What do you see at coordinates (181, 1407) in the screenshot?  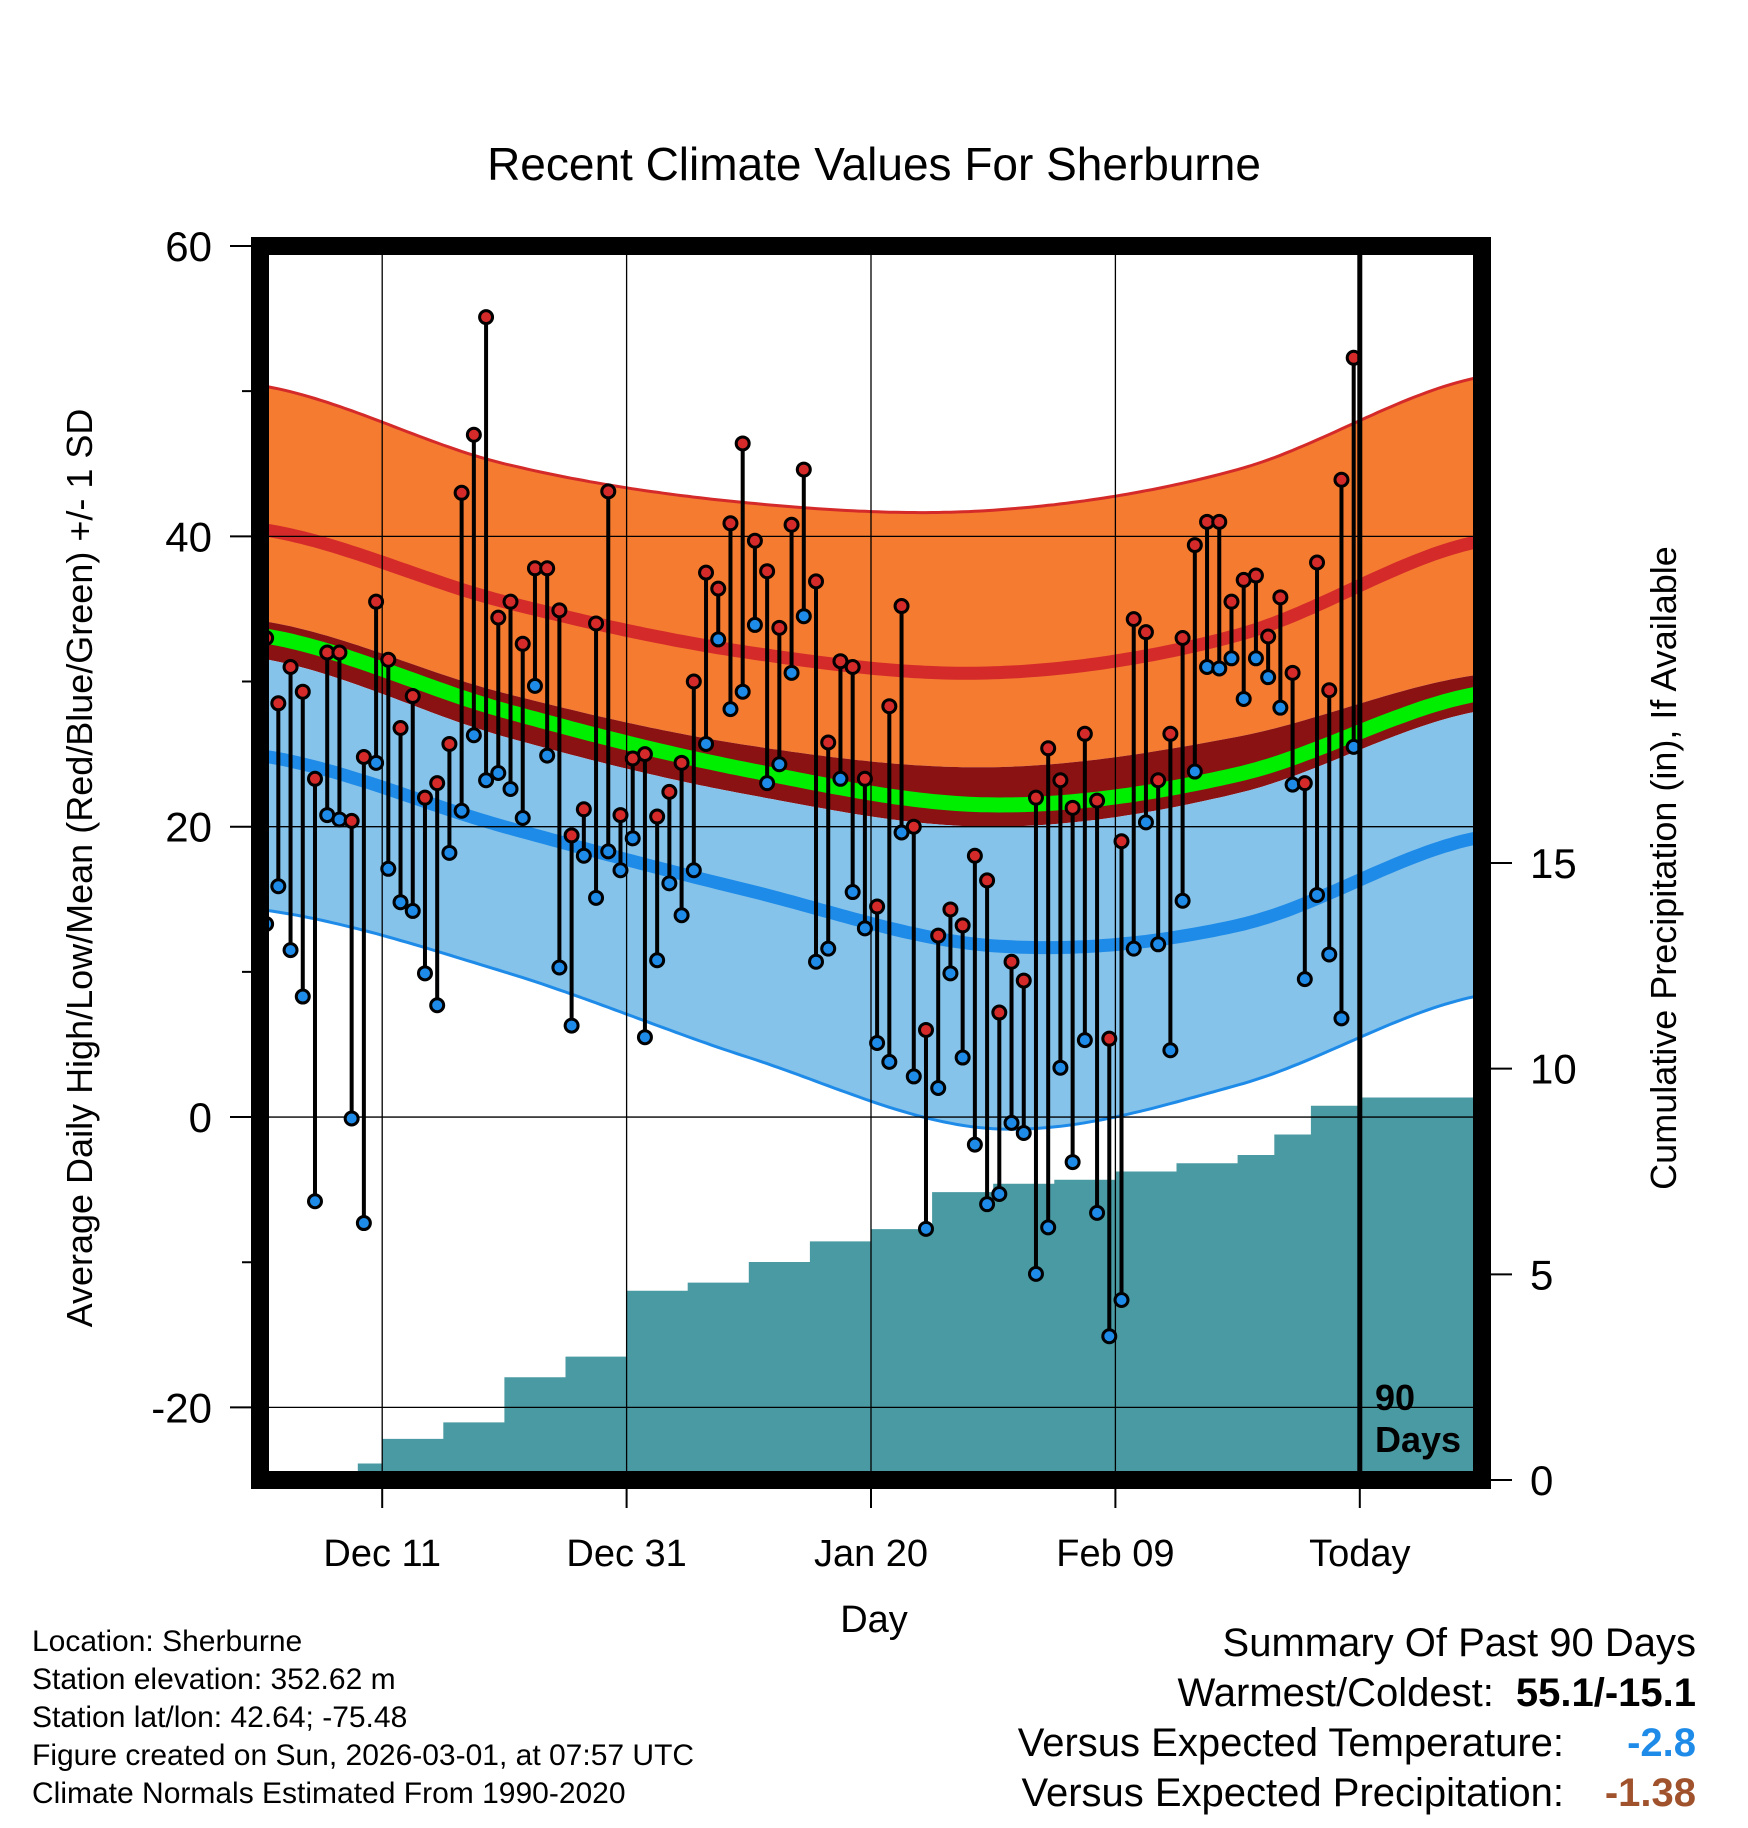 I see `y-tick-label: -20` at bounding box center [181, 1407].